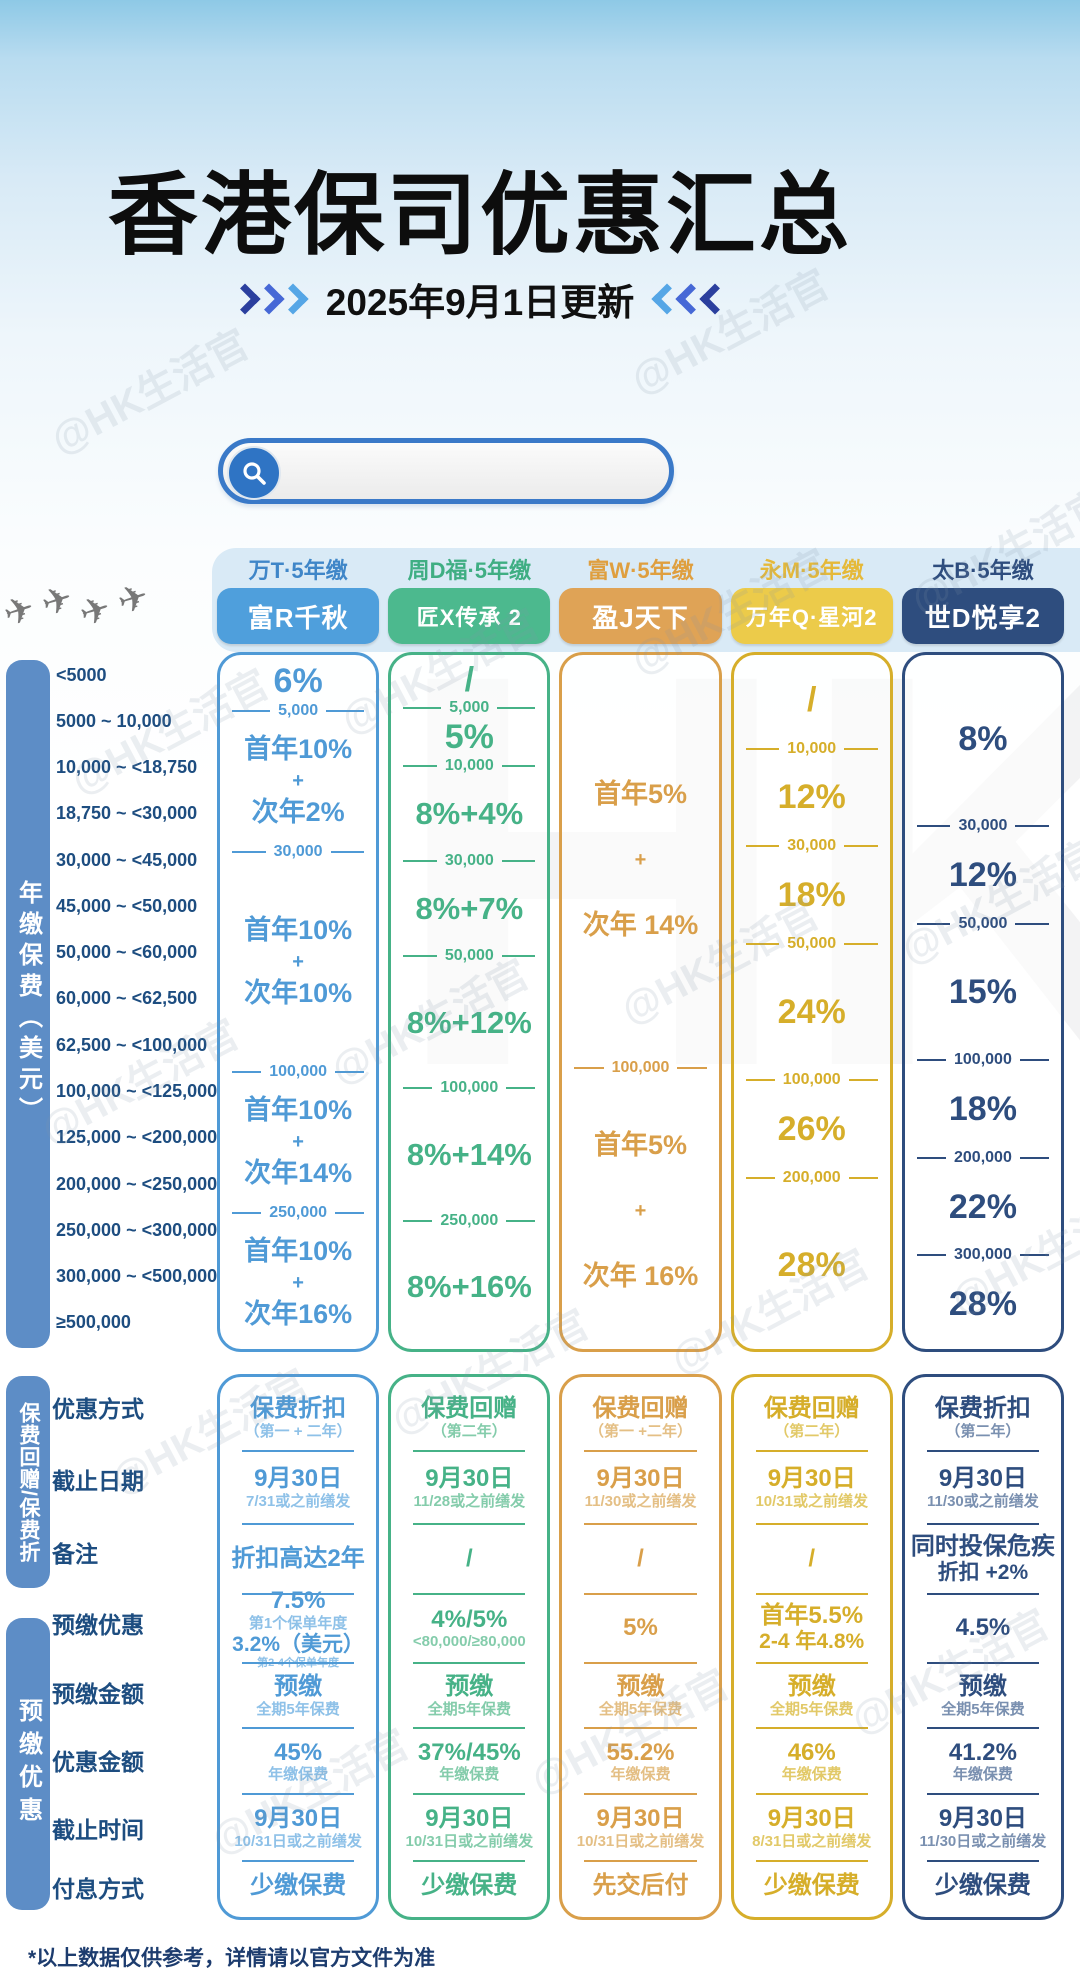 This screenshot has height=1980, width=1080. I want to click on detail-cell: 9月30日 10/31日或之前缮发, so click(469, 1827).